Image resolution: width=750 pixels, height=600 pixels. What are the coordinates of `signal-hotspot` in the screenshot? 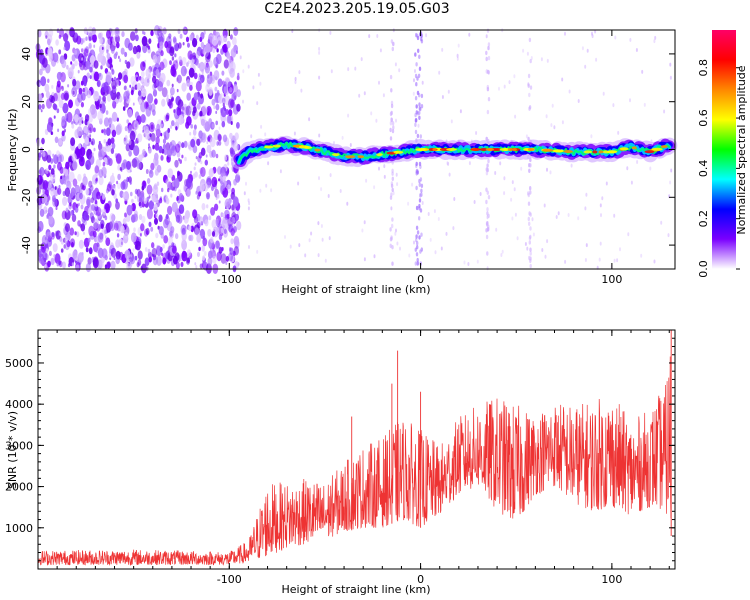 It's located at (588, 152).